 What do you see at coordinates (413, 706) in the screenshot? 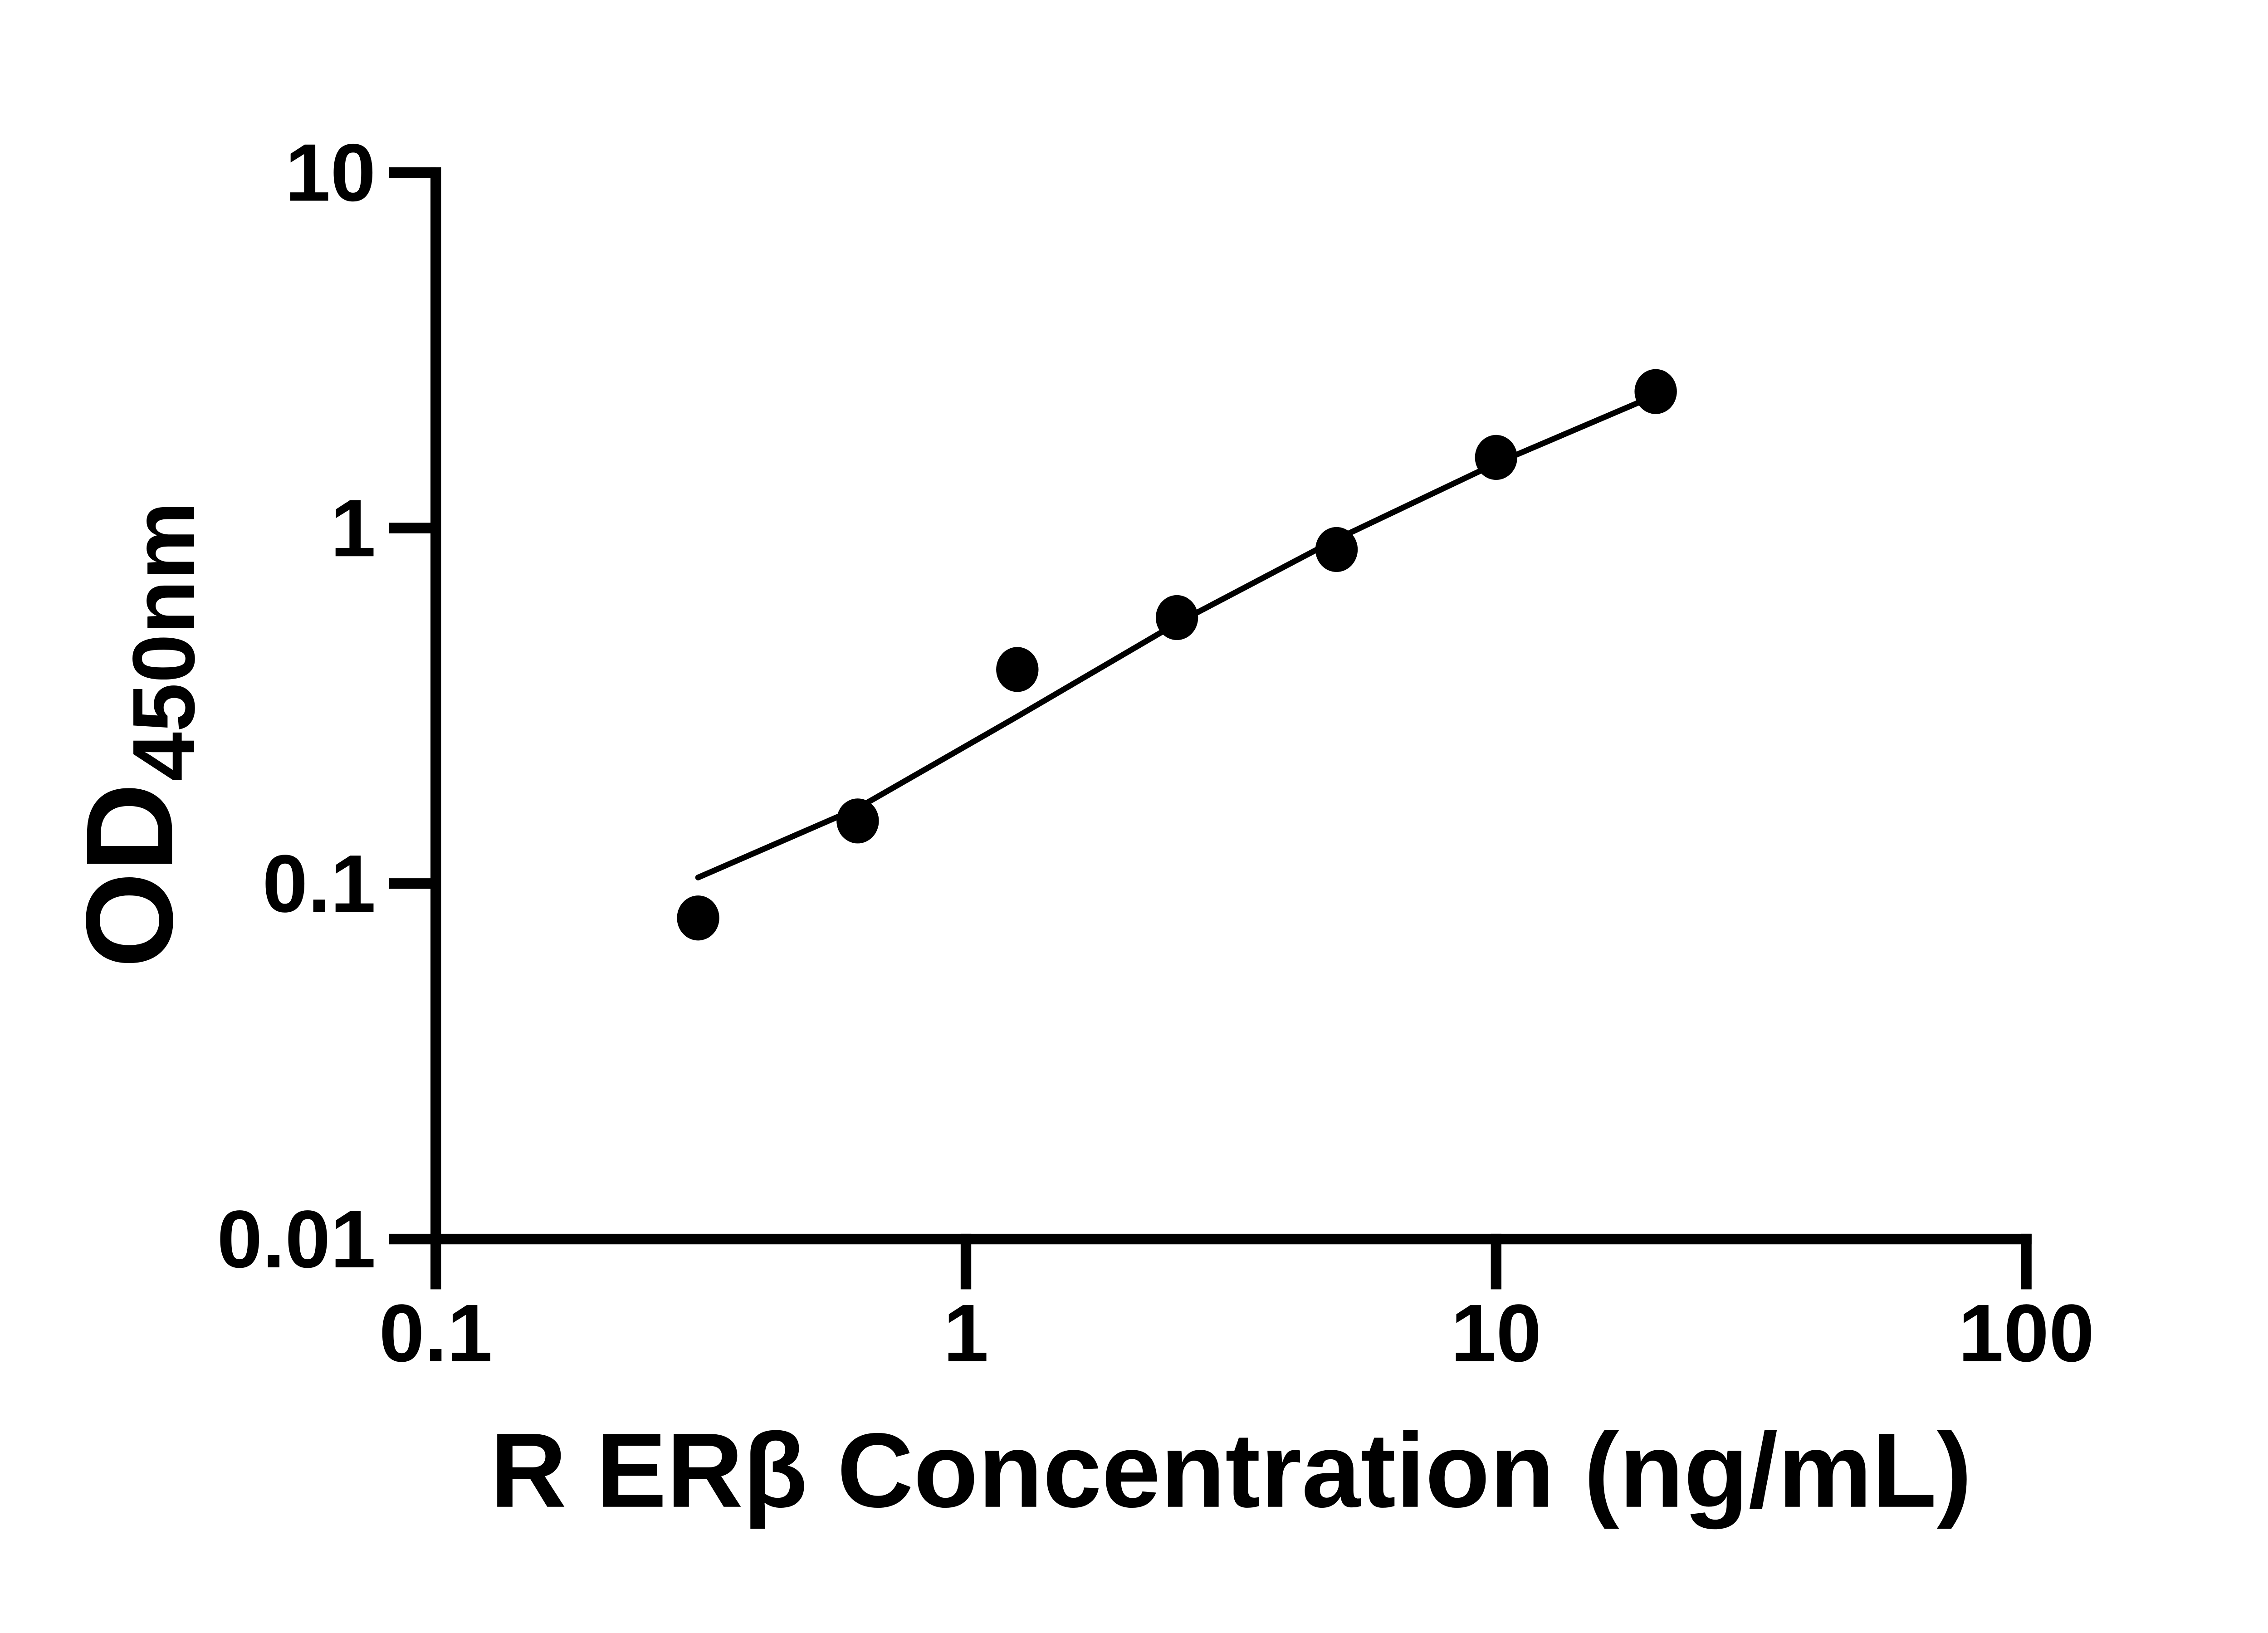
I see `y-axis-ticks` at bounding box center [413, 706].